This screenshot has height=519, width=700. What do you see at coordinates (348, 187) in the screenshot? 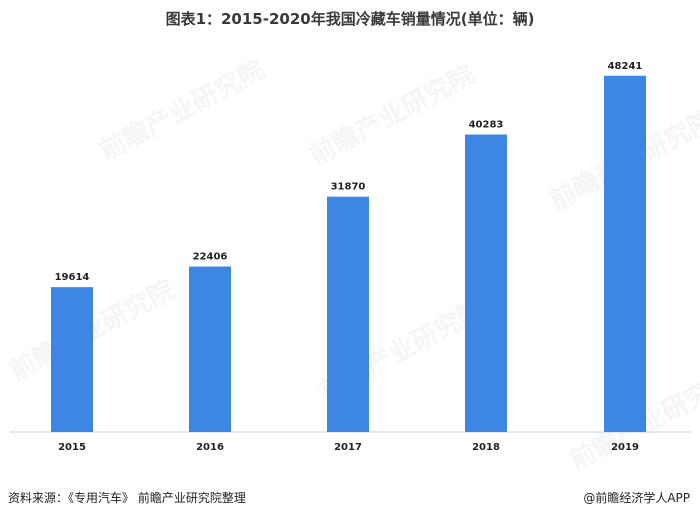
I see `data-label-2017: 31870` at bounding box center [348, 187].